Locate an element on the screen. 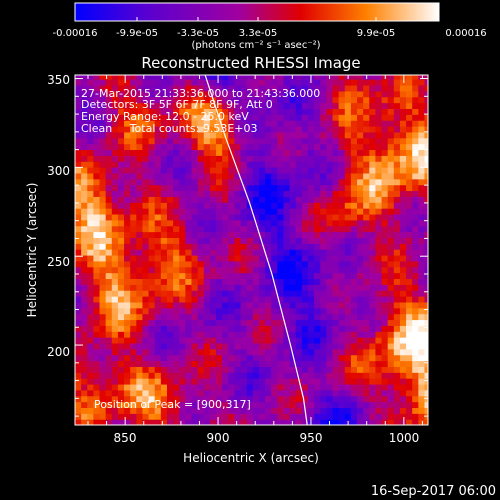 The image size is (500, 500). x-tick-label: 1000 is located at coordinates (404, 438).